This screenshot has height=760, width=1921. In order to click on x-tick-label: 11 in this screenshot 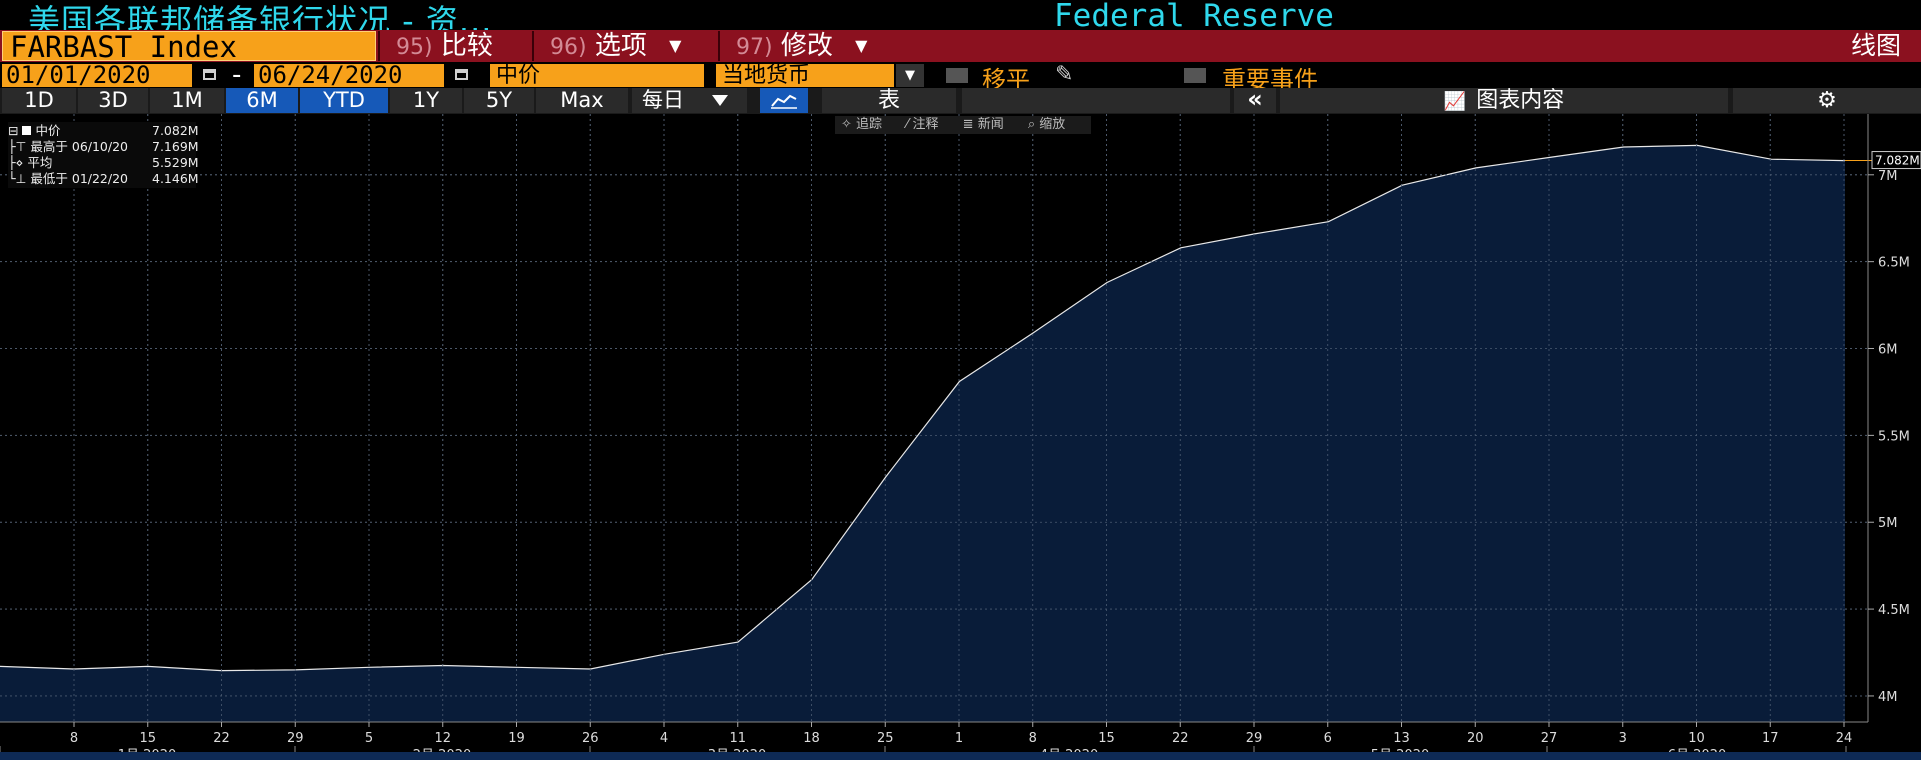, I will do `click(737, 738)`.